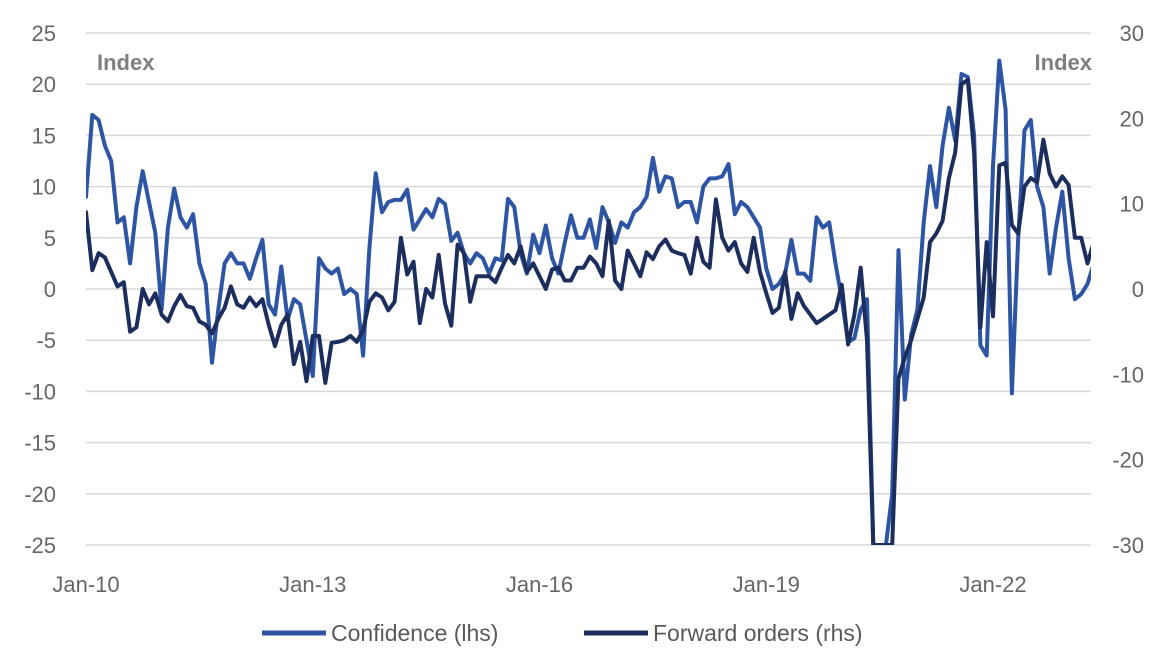  Describe the element at coordinates (85, 584) in the screenshot. I see `x-tick-label: Jan-10` at that location.